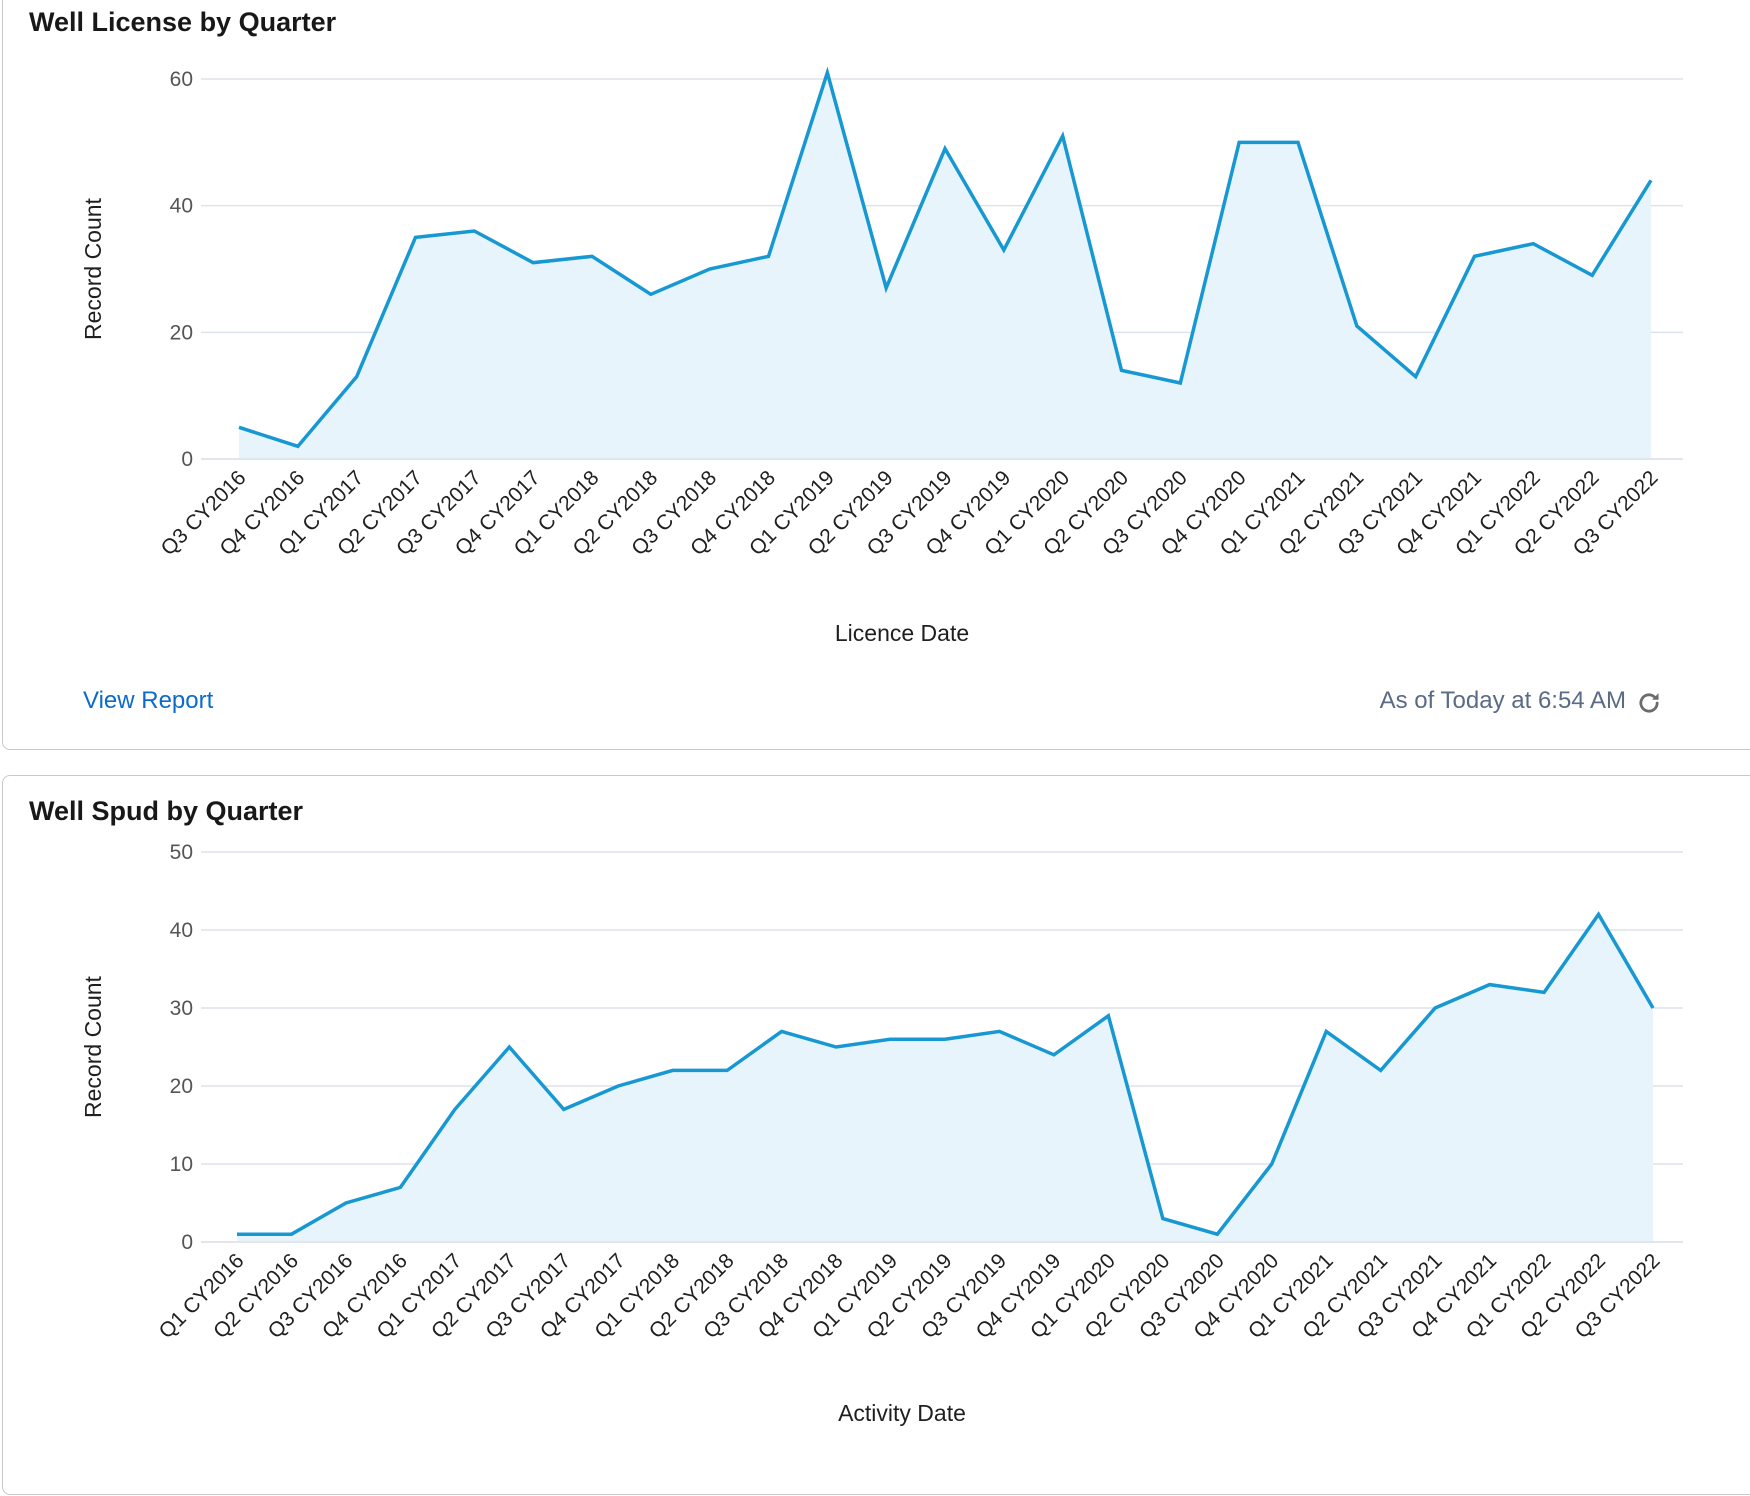  What do you see at coordinates (181, 852) in the screenshot?
I see `y-tick-label: 50` at bounding box center [181, 852].